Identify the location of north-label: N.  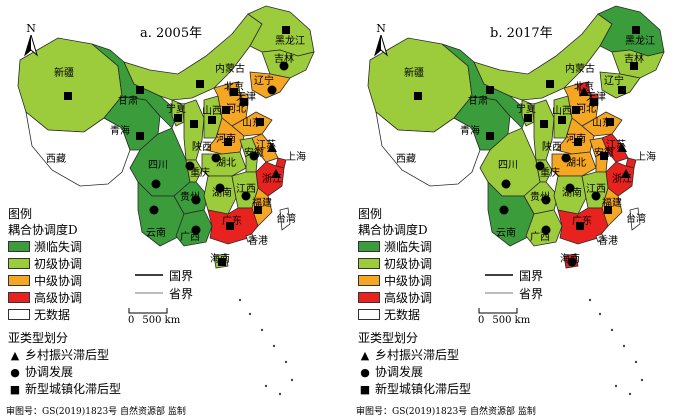
(381, 28).